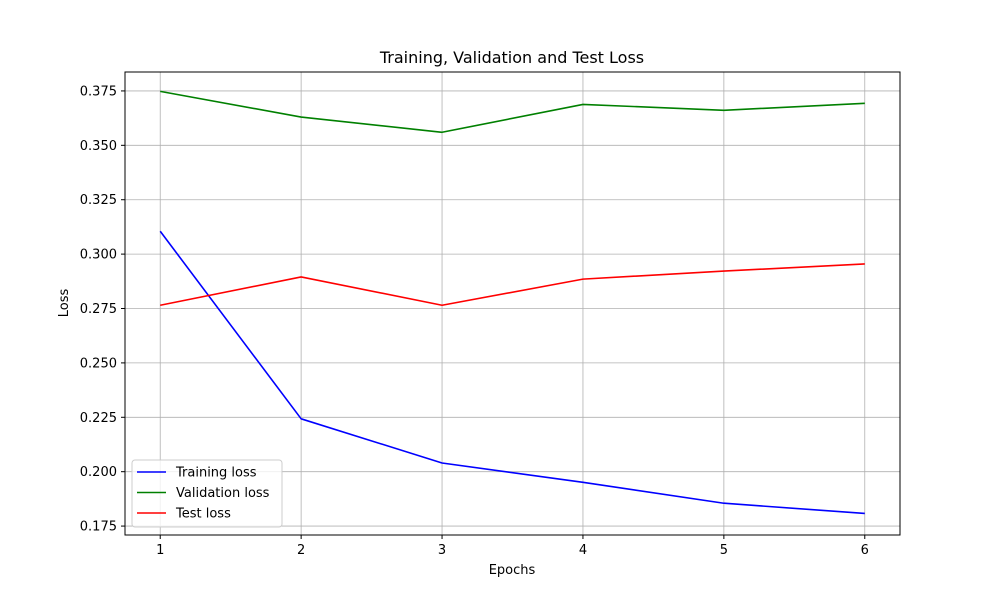 Image resolution: width=1000 pixels, height=600 pixels. What do you see at coordinates (98, 255) in the screenshot?
I see `y-tick-label: 0.300` at bounding box center [98, 255].